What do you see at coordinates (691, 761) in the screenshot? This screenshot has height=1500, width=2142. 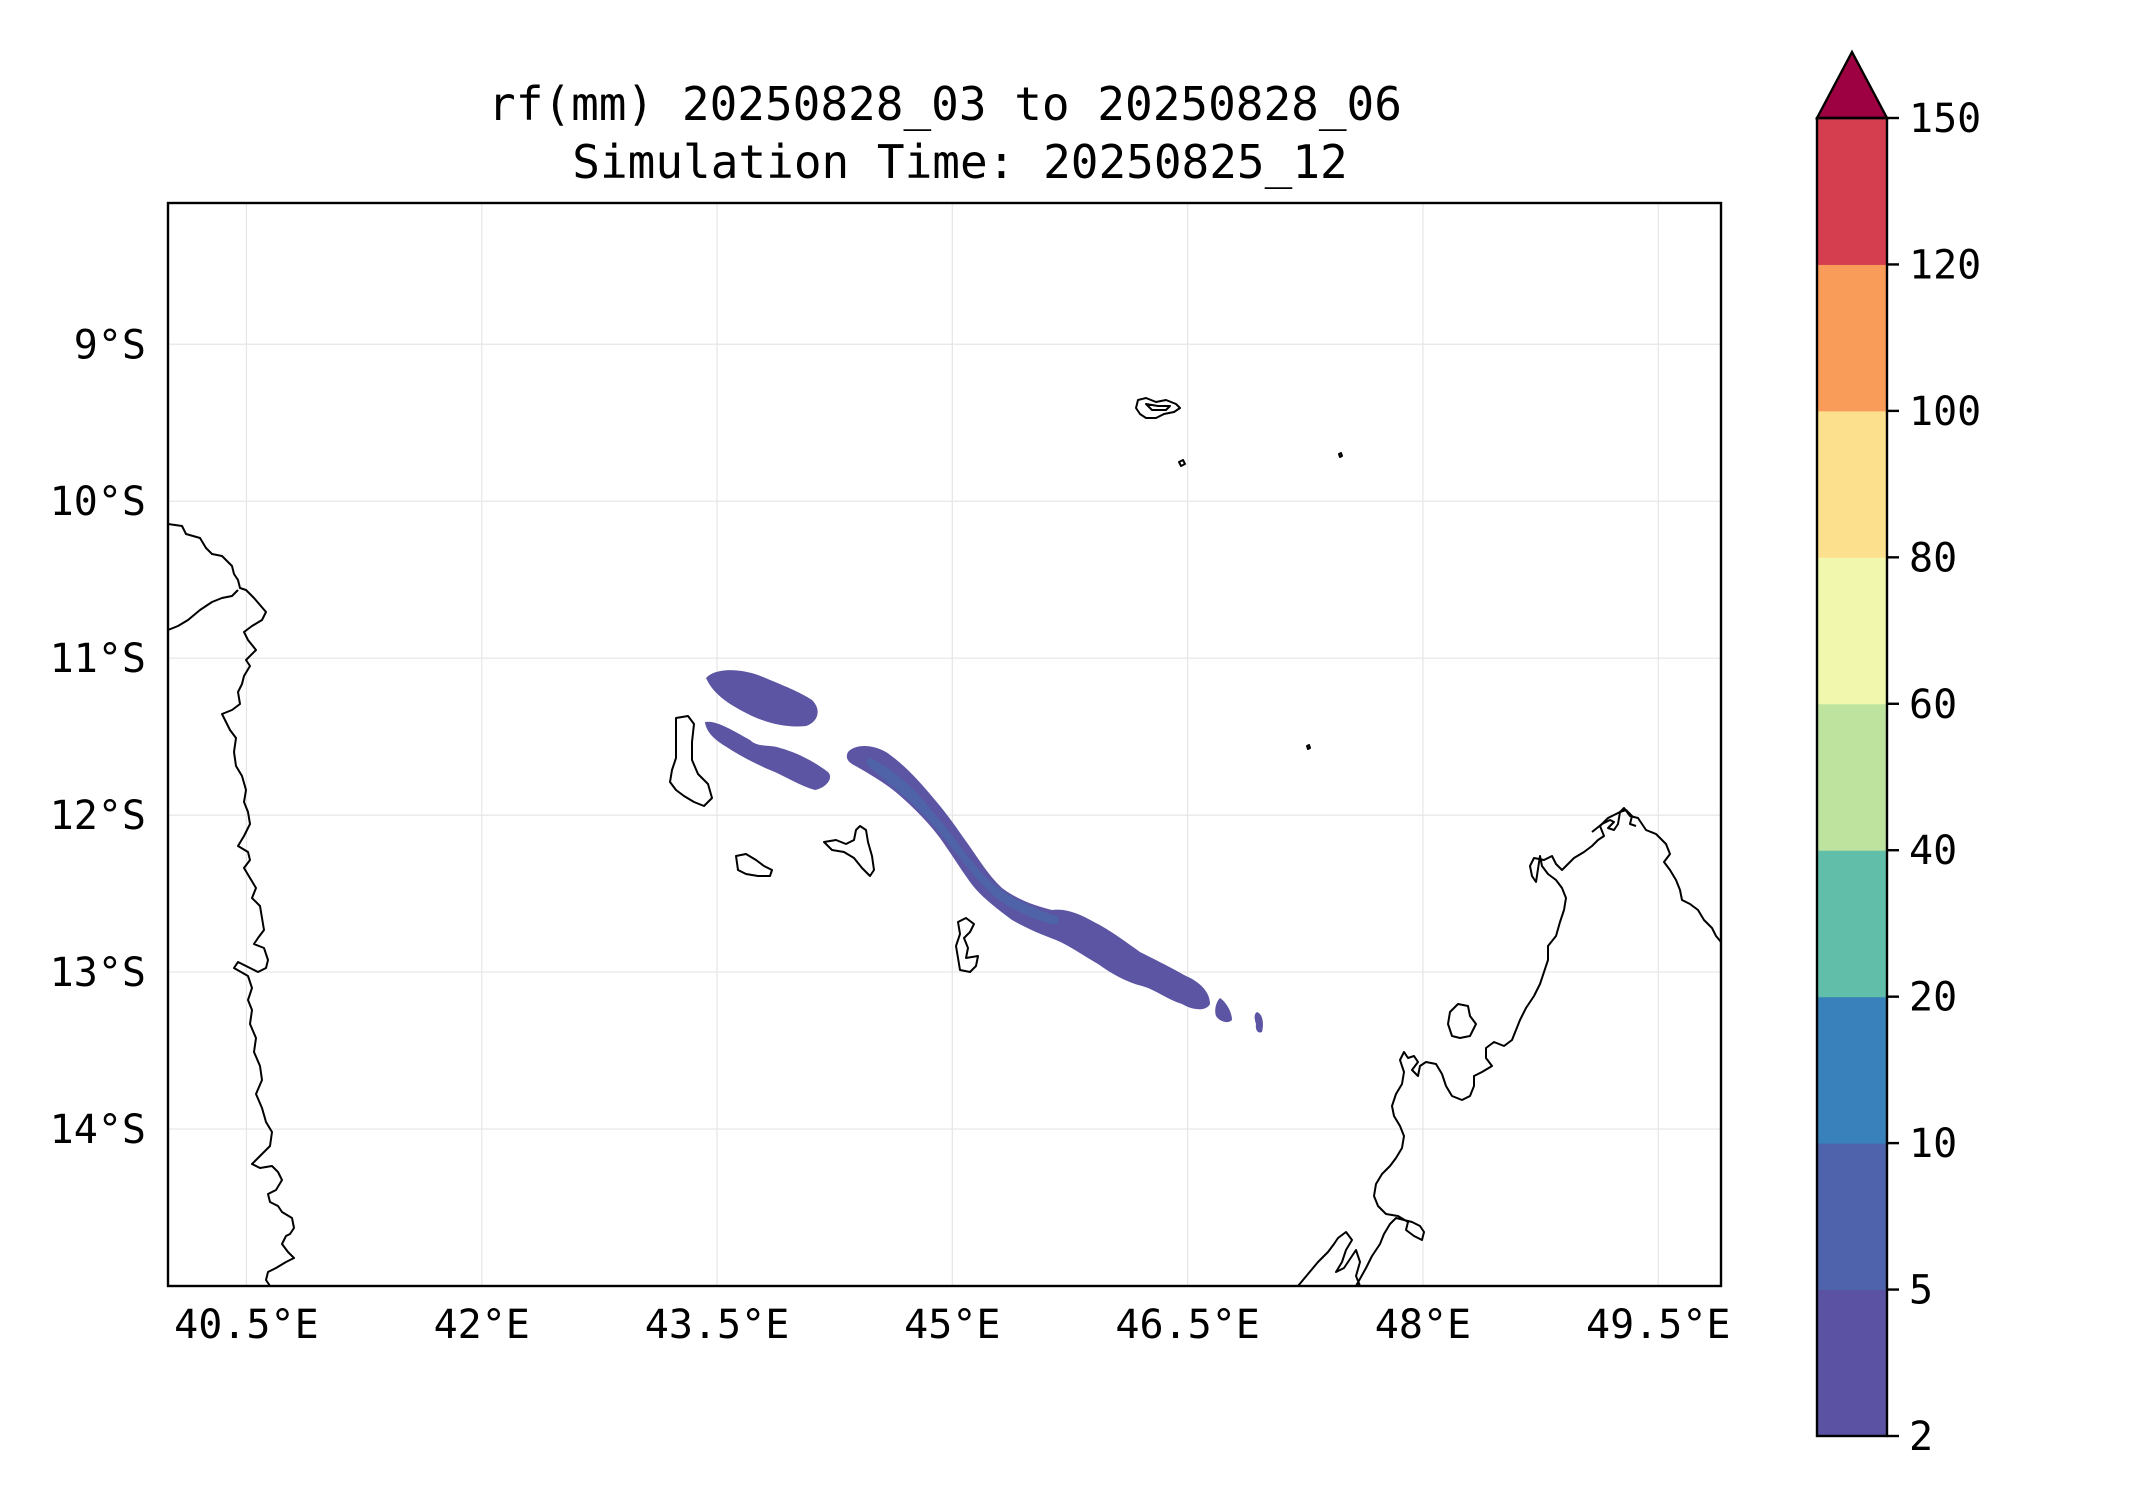 I see `island-grande-comore` at bounding box center [691, 761].